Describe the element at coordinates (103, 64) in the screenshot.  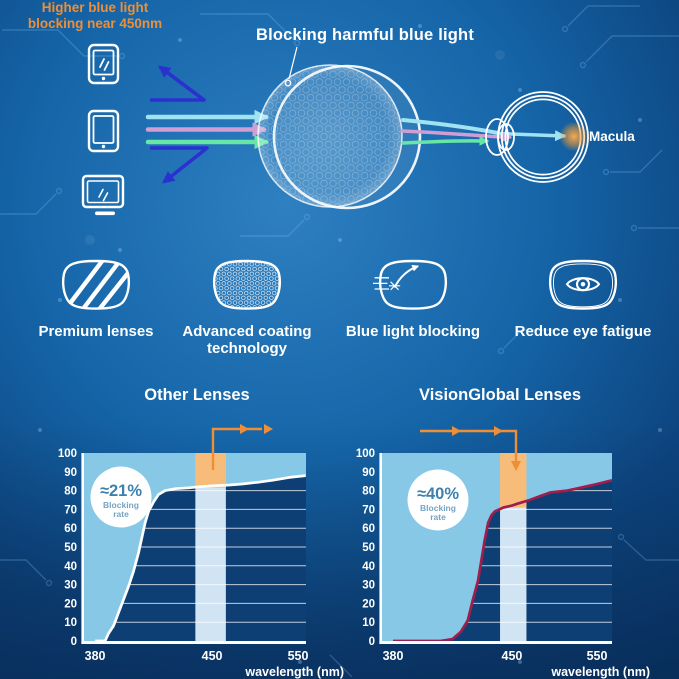
I see `phone-icon` at that location.